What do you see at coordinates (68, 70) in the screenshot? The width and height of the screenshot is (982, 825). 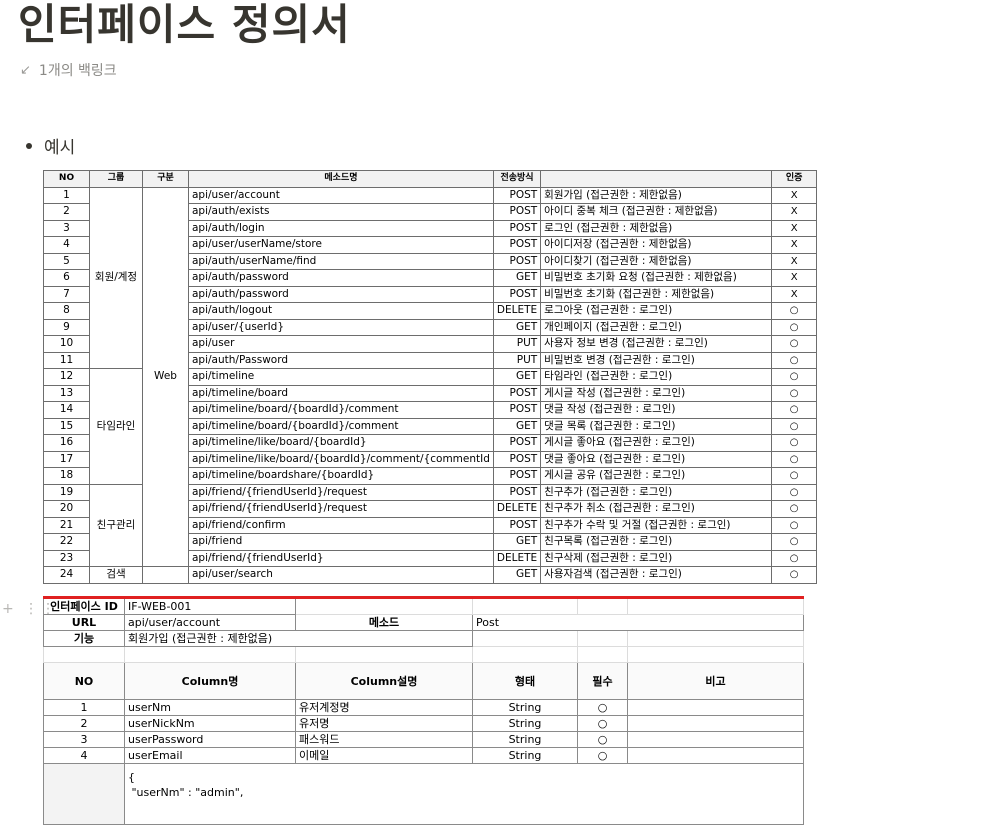 I see `backlinks-link: ↙ 1개의 백링크` at bounding box center [68, 70].